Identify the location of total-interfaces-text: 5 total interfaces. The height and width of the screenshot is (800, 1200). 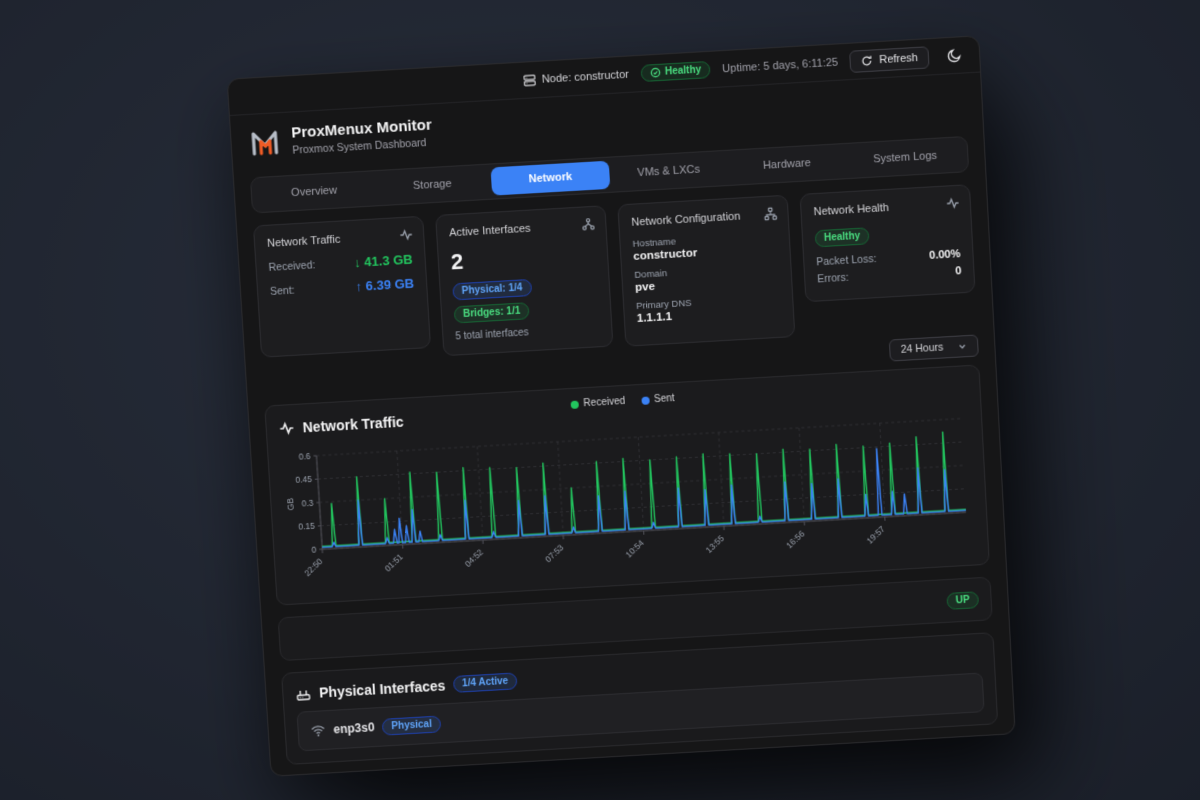
(492, 335).